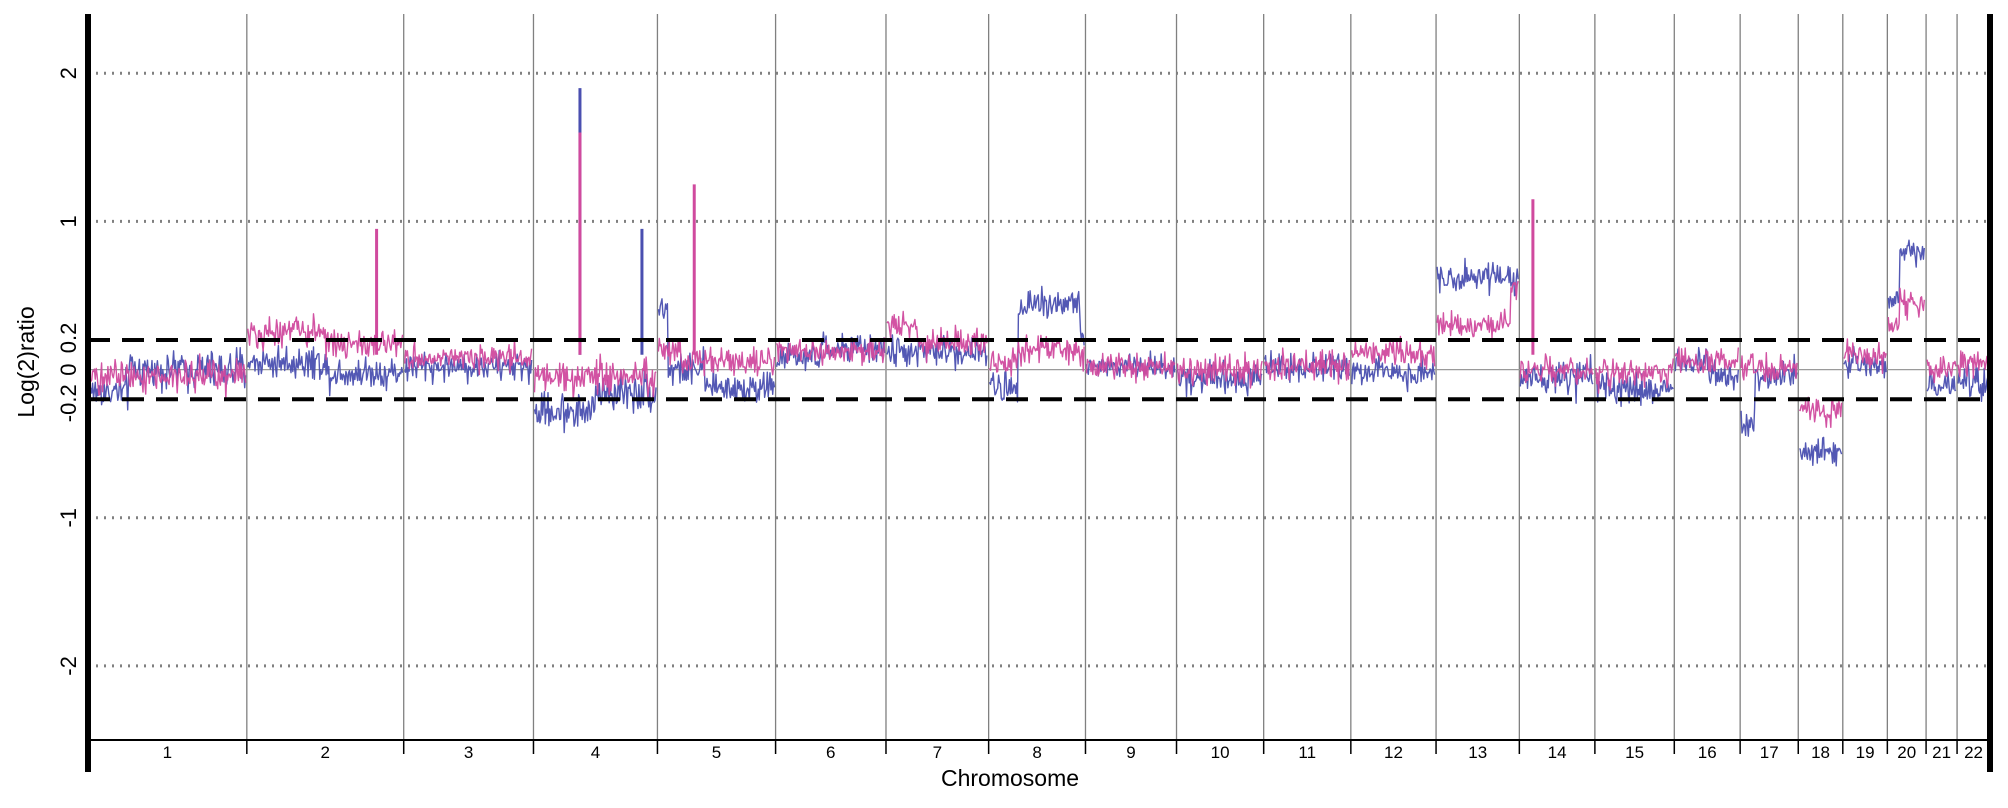 This screenshot has height=808, width=2008. Describe the element at coordinates (1973, 752) in the screenshot. I see `x-tick-label-chr-22: 22` at that location.